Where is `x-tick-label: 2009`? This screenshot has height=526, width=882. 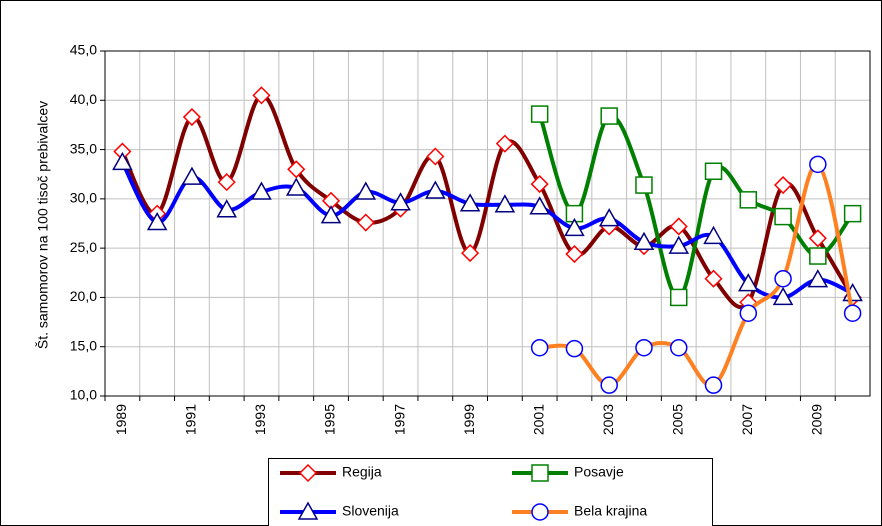 x-tick-label: 2009 is located at coordinates (817, 419).